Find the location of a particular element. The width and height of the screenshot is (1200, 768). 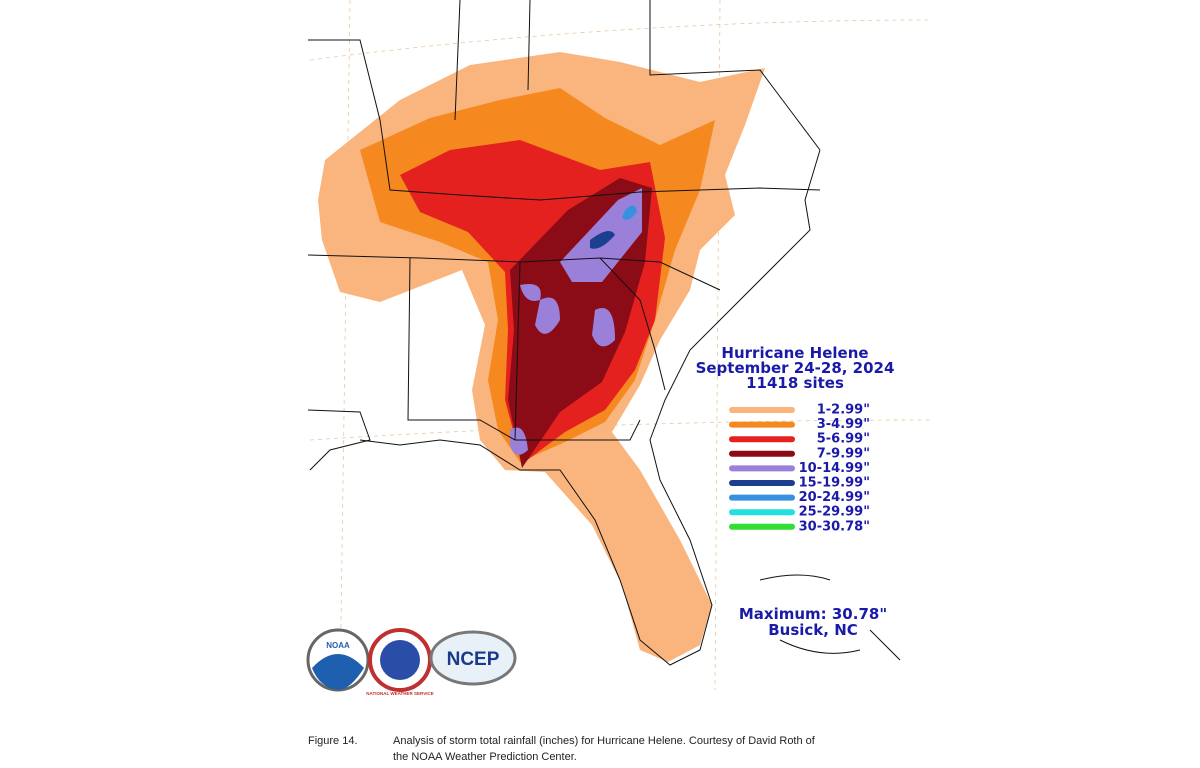

maximum-location: Busick, NC is located at coordinates (813, 630).